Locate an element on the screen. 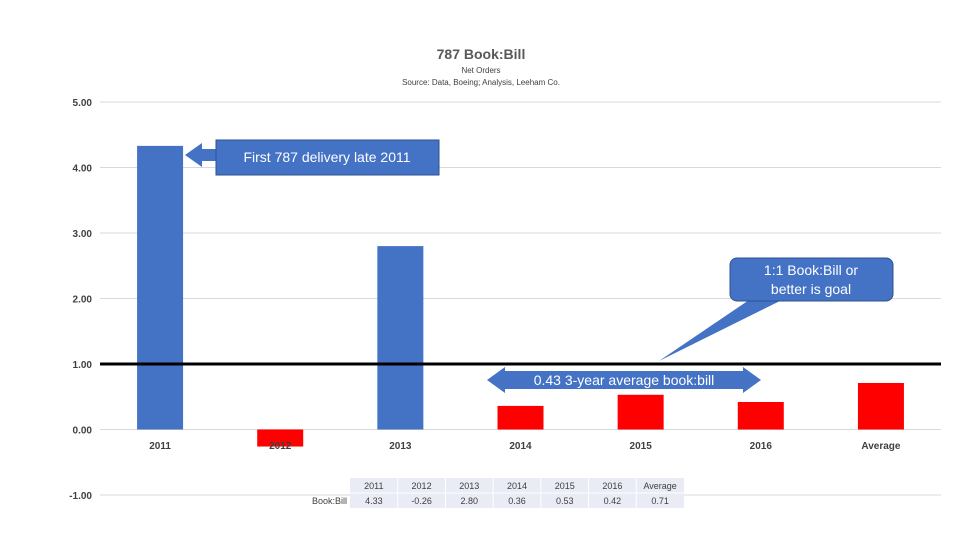 The height and width of the screenshot is (540, 960). data-table-value: 0.71 is located at coordinates (660, 501).